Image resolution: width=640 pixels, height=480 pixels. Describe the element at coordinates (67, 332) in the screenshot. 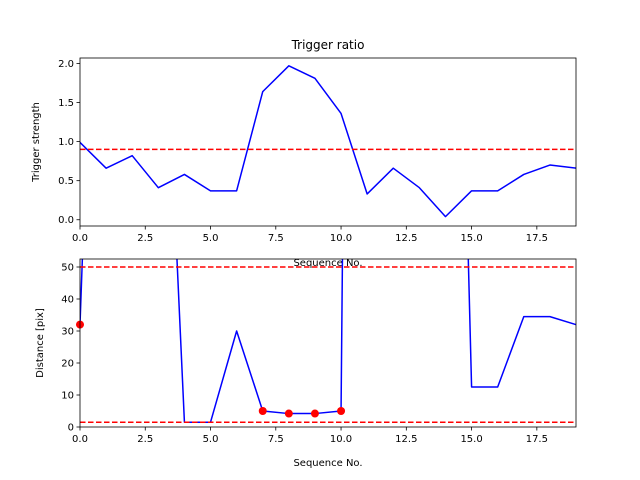

I see `bottom-ytick-label: 30` at that location.